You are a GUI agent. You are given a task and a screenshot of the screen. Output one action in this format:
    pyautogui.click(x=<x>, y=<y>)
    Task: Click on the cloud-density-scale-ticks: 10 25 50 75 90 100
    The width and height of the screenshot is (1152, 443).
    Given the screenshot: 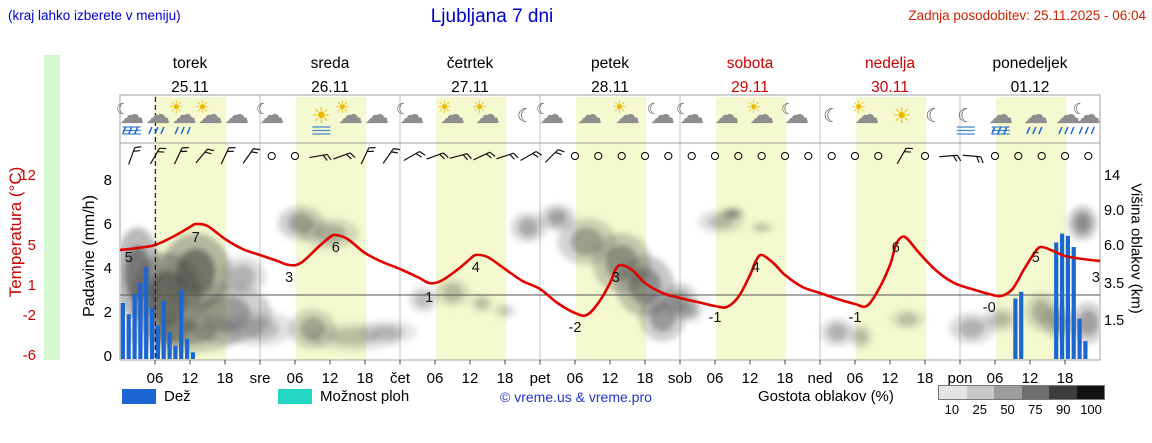 What is the action you would take?
    pyautogui.click(x=1021, y=409)
    